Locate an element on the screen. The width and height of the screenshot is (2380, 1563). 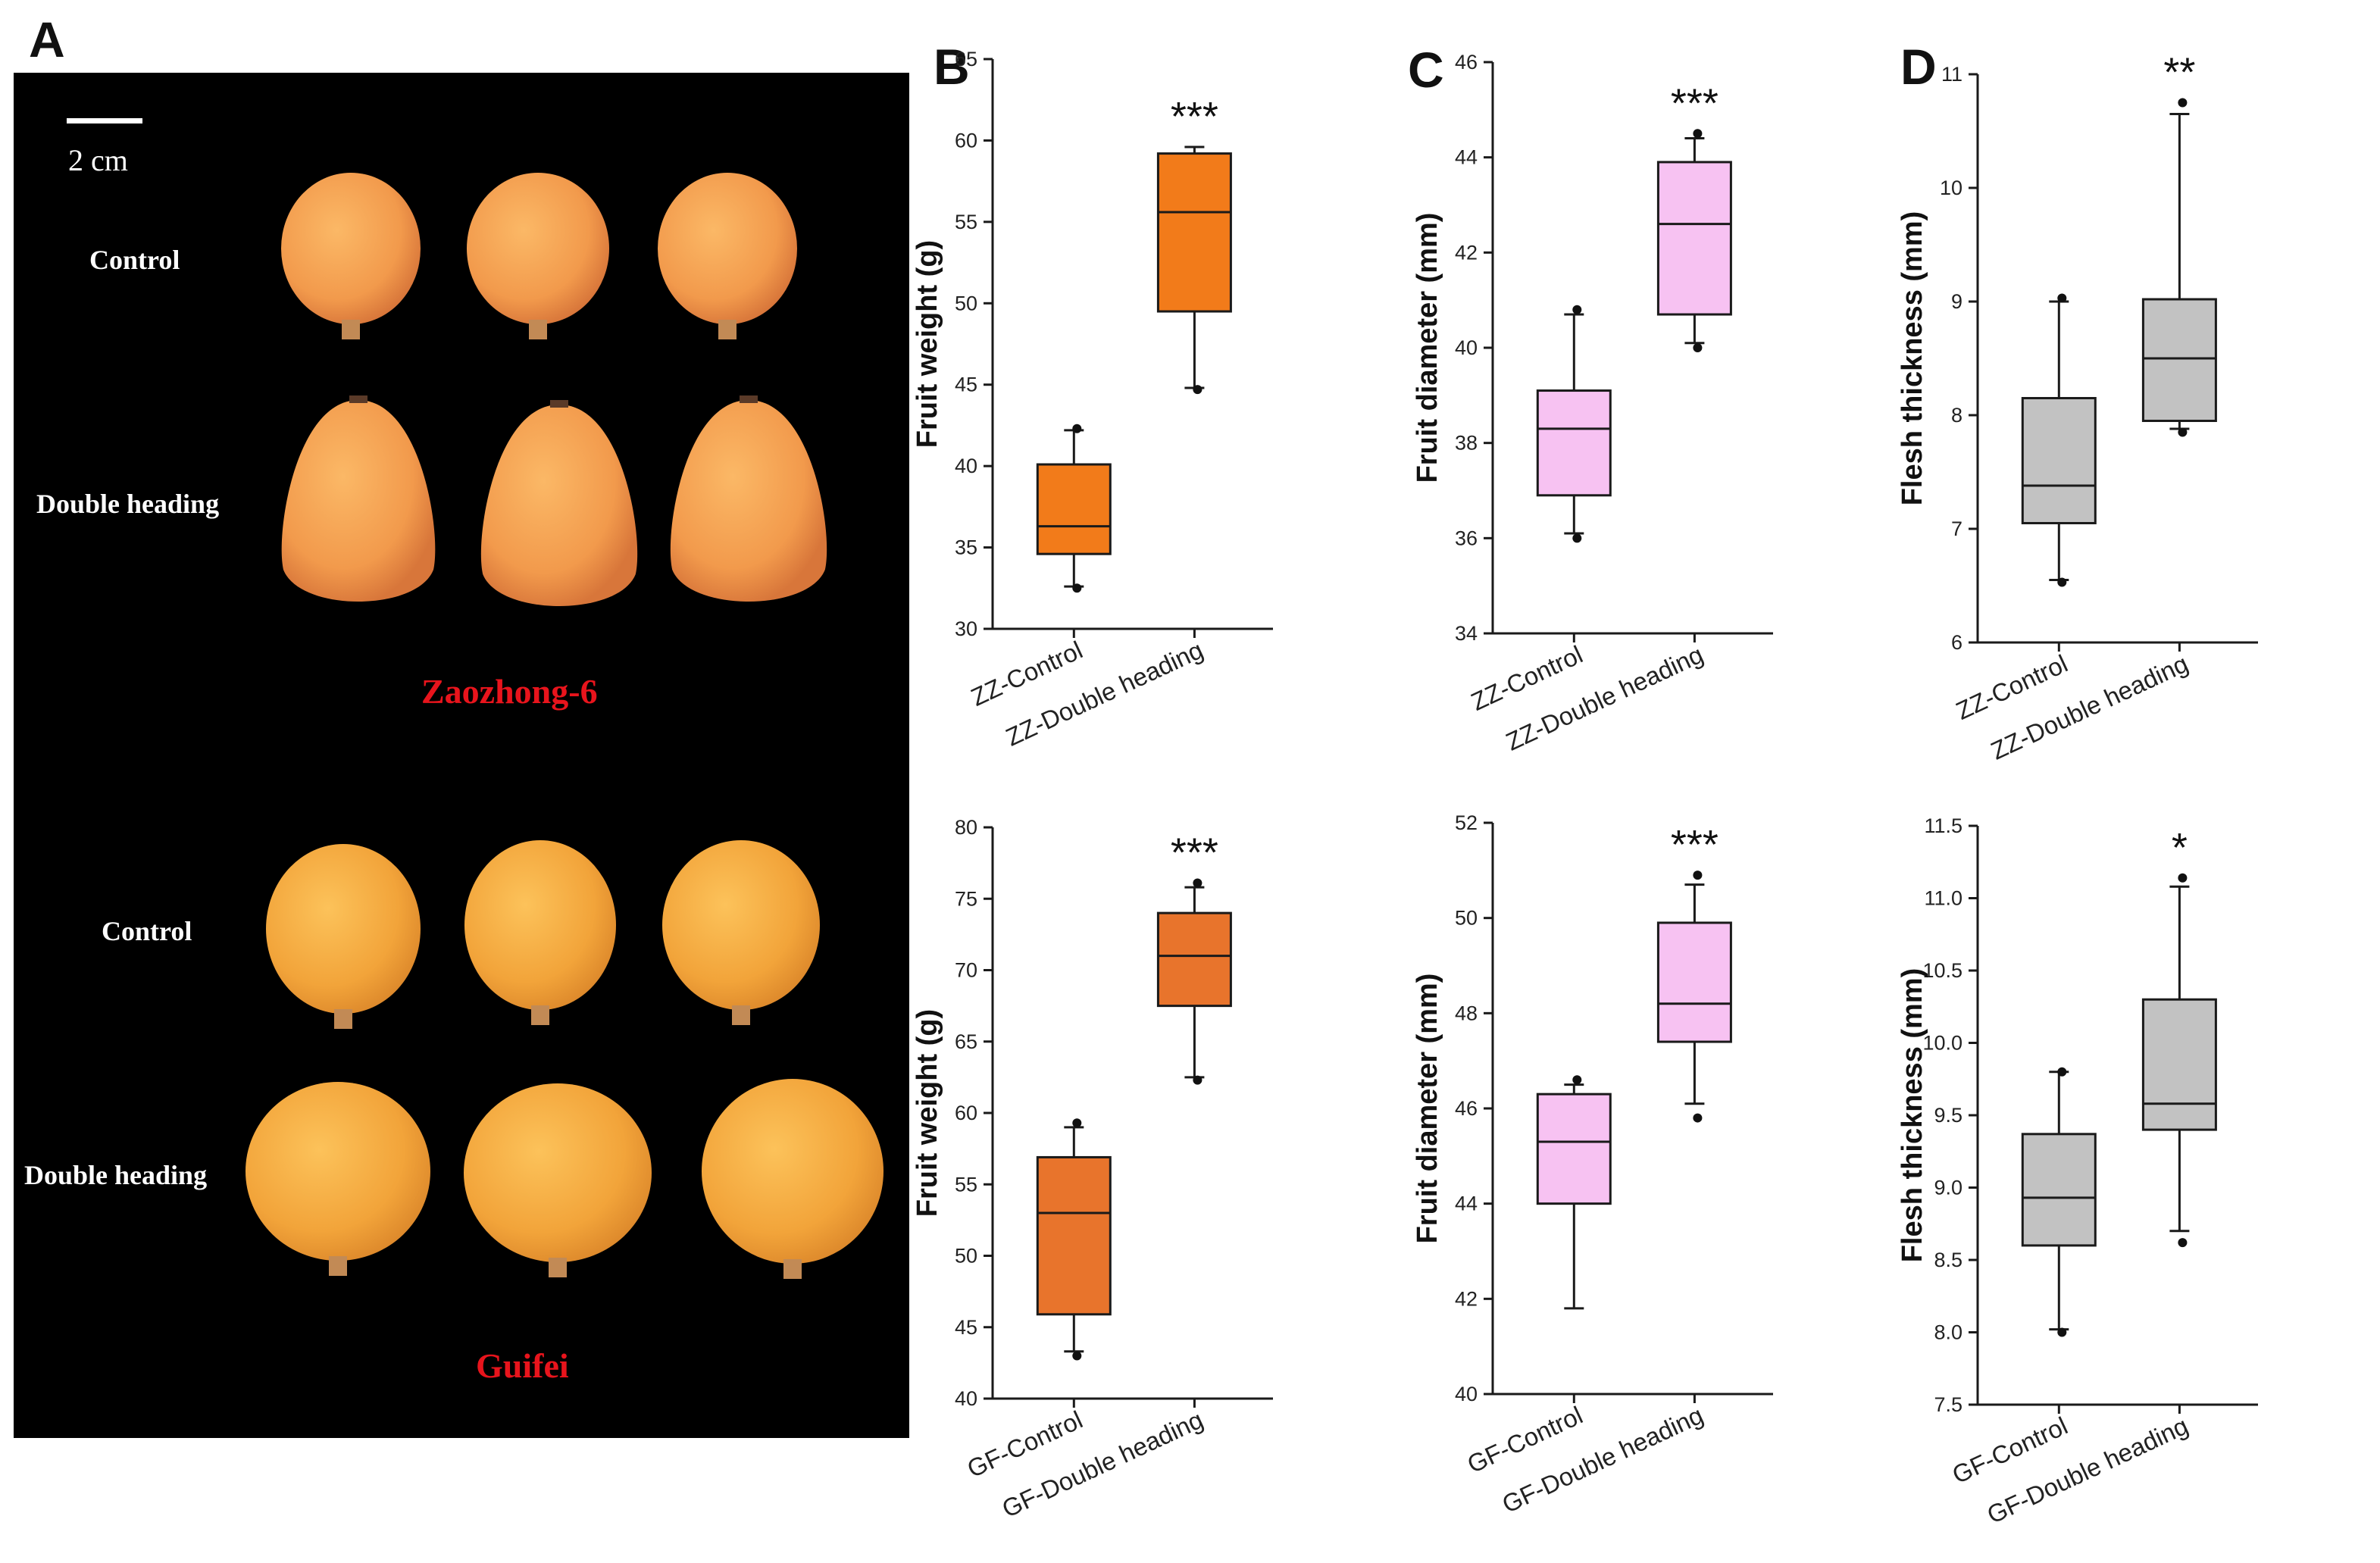
y-tick-label: 11 is located at coordinates (1951, 75).